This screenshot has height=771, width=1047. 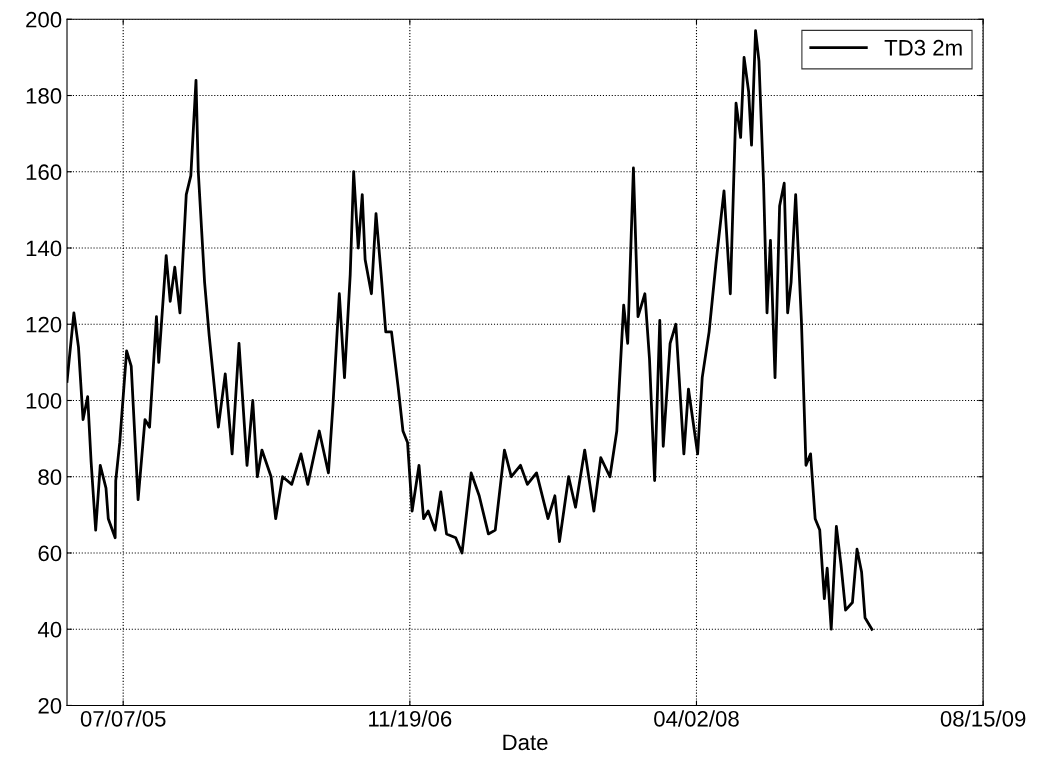 What do you see at coordinates (983, 718) in the screenshot?
I see `x-tick-label: 08/15/09` at bounding box center [983, 718].